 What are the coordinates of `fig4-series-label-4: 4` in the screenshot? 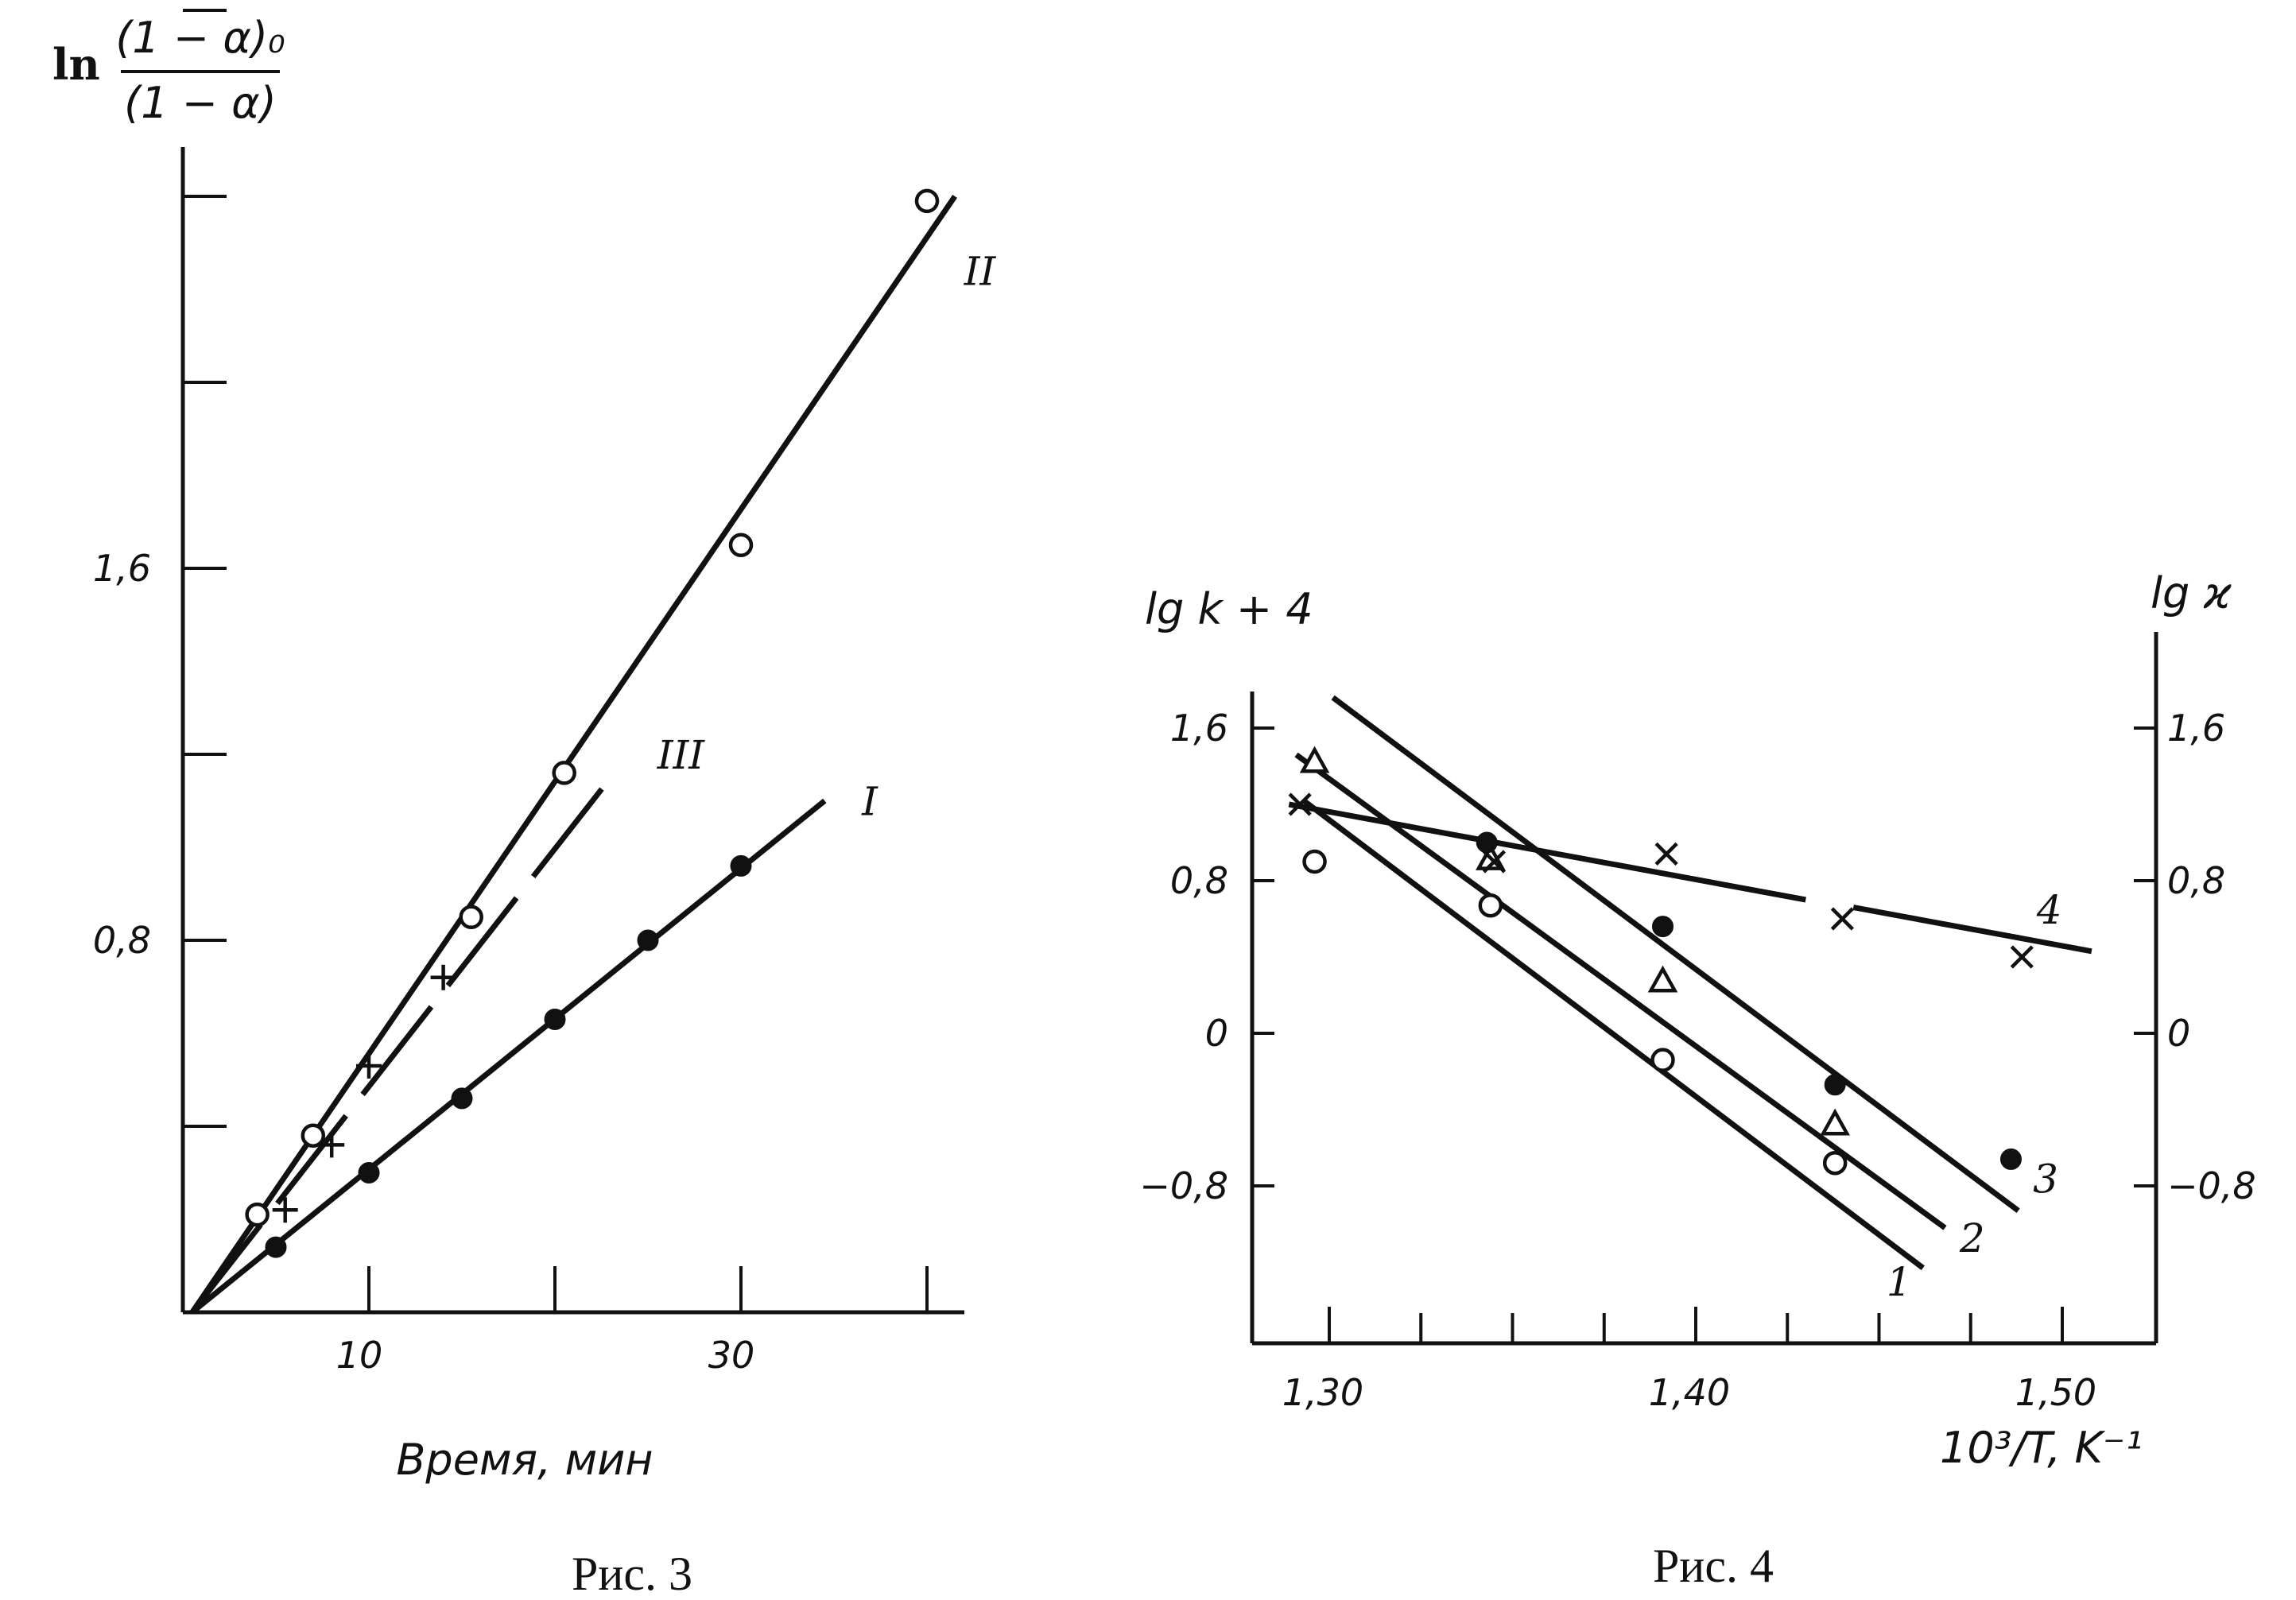 It's located at (2049, 910).